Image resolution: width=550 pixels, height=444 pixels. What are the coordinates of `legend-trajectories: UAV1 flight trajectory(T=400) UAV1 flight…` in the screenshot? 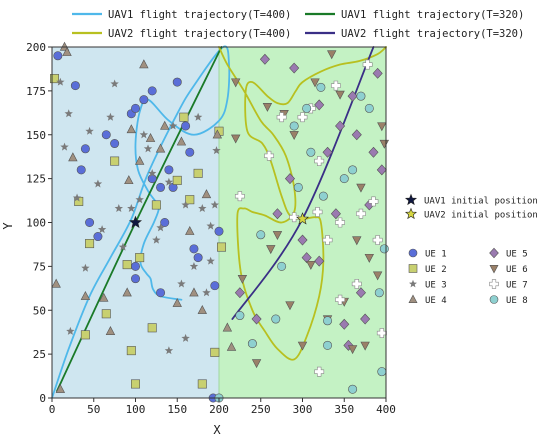 It's located at (298, 24).